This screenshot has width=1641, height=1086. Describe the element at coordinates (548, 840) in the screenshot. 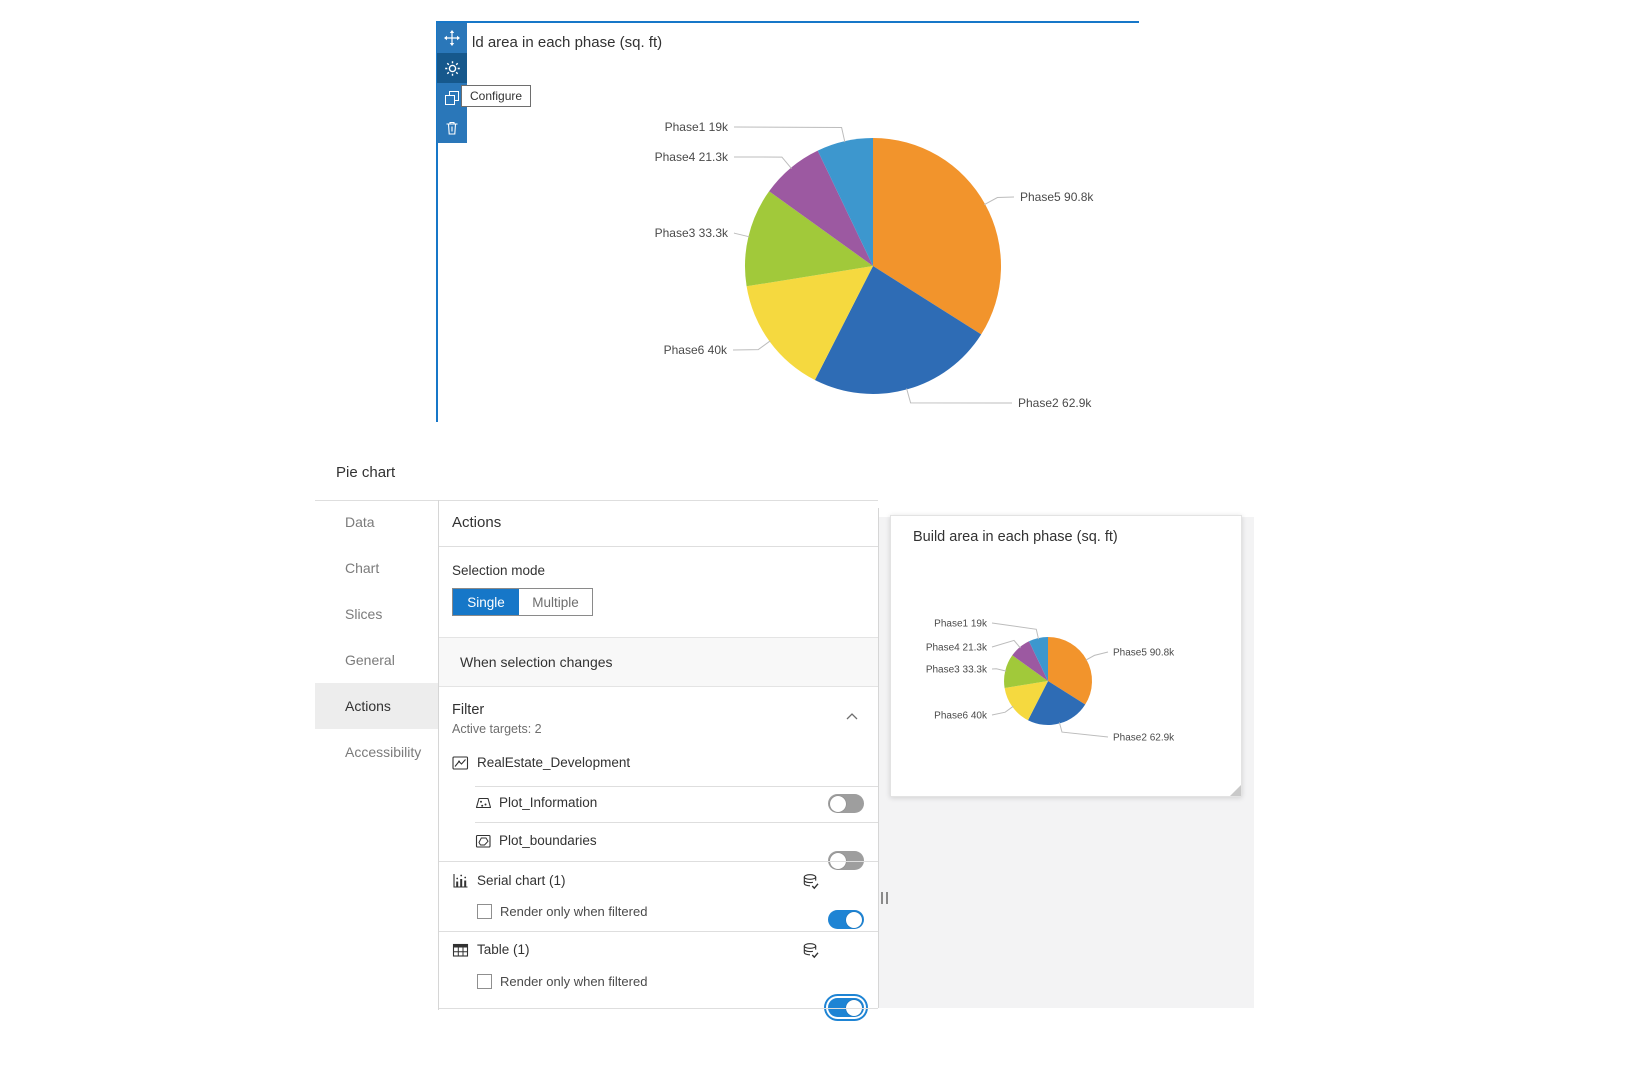

I see `filter-target-label: Plot_boundaries` at that location.